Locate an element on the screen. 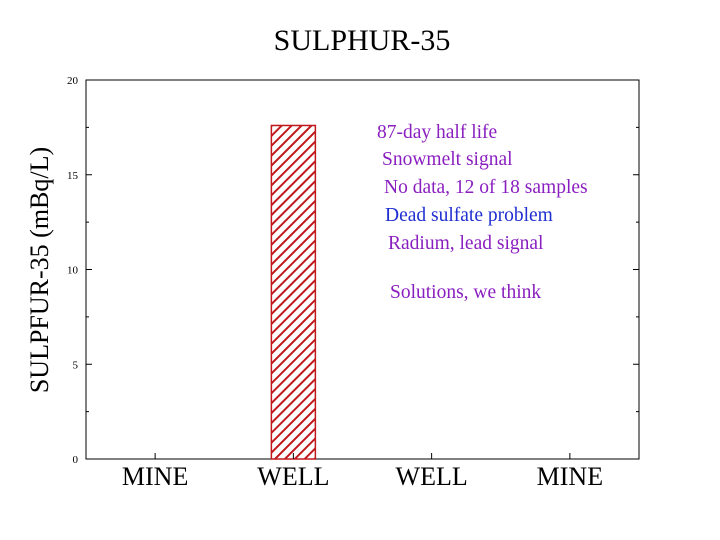  x-axis-labels: MINE WELL WELL MINE is located at coordinates (362, 472).